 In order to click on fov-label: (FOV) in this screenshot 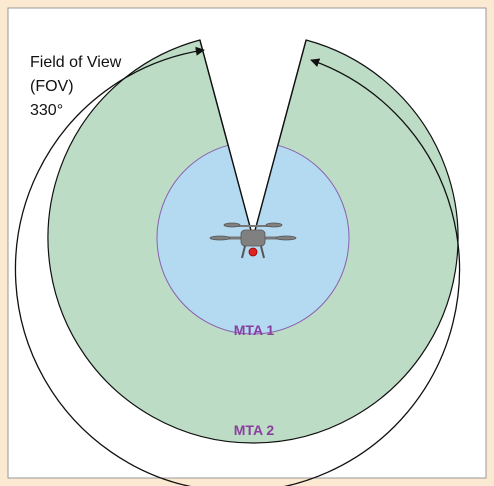, I will do `click(52, 86)`.